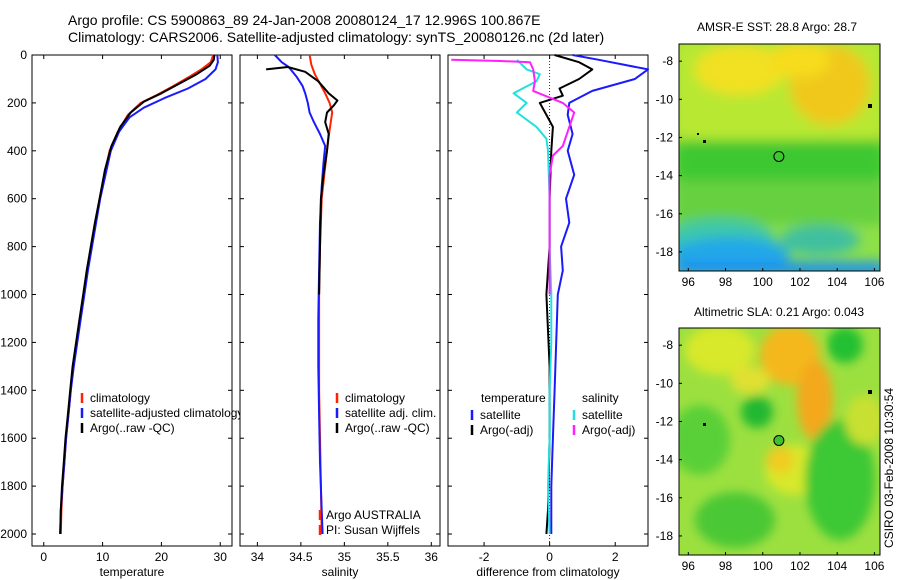 This screenshot has width=900, height=580. What do you see at coordinates (689, 566) in the screenshot?
I see `map-sla-xtick-label: 96` at bounding box center [689, 566].